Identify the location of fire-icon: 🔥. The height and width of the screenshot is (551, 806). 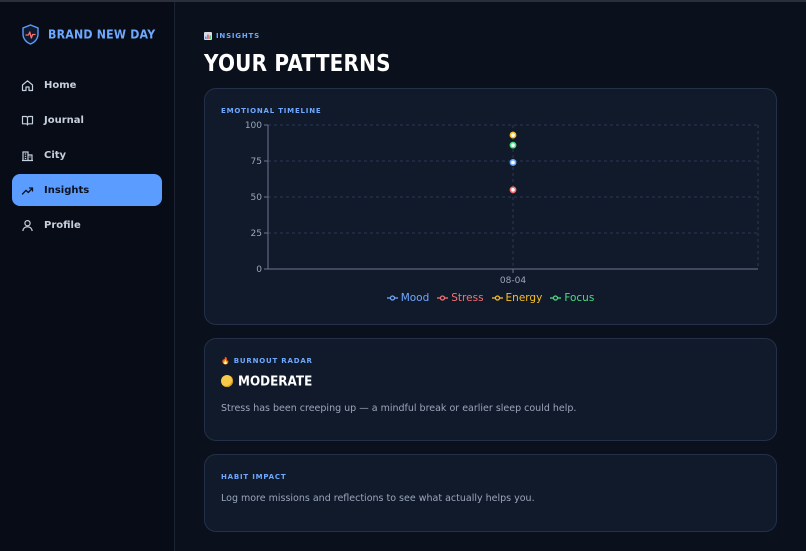
(226, 361).